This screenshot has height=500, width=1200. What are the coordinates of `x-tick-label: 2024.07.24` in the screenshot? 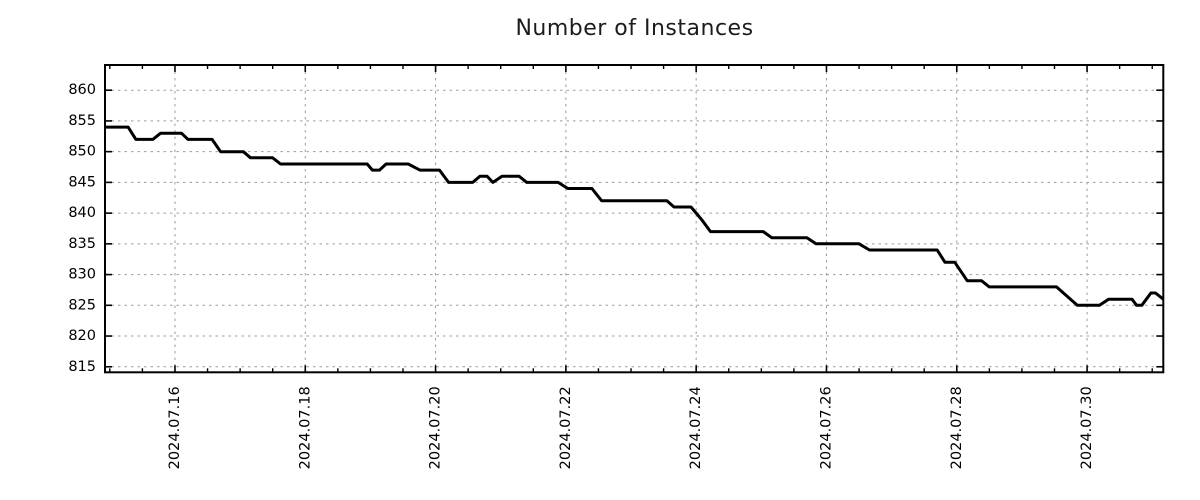 It's located at (696, 427).